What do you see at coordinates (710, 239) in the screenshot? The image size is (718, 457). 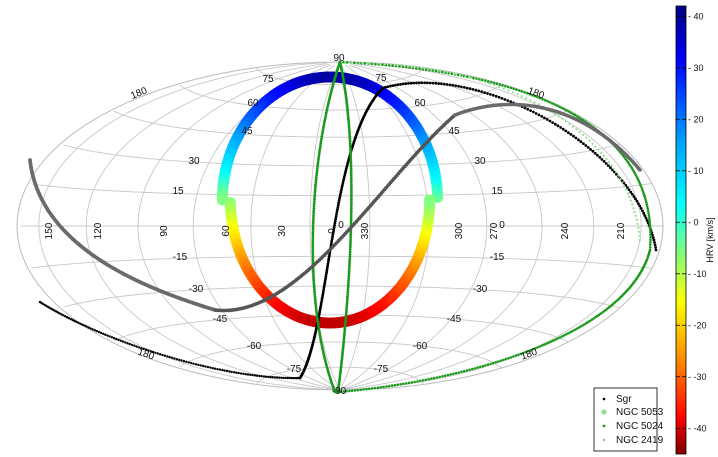 I see `colorbar-label: HRV [km/s]` at bounding box center [710, 239].